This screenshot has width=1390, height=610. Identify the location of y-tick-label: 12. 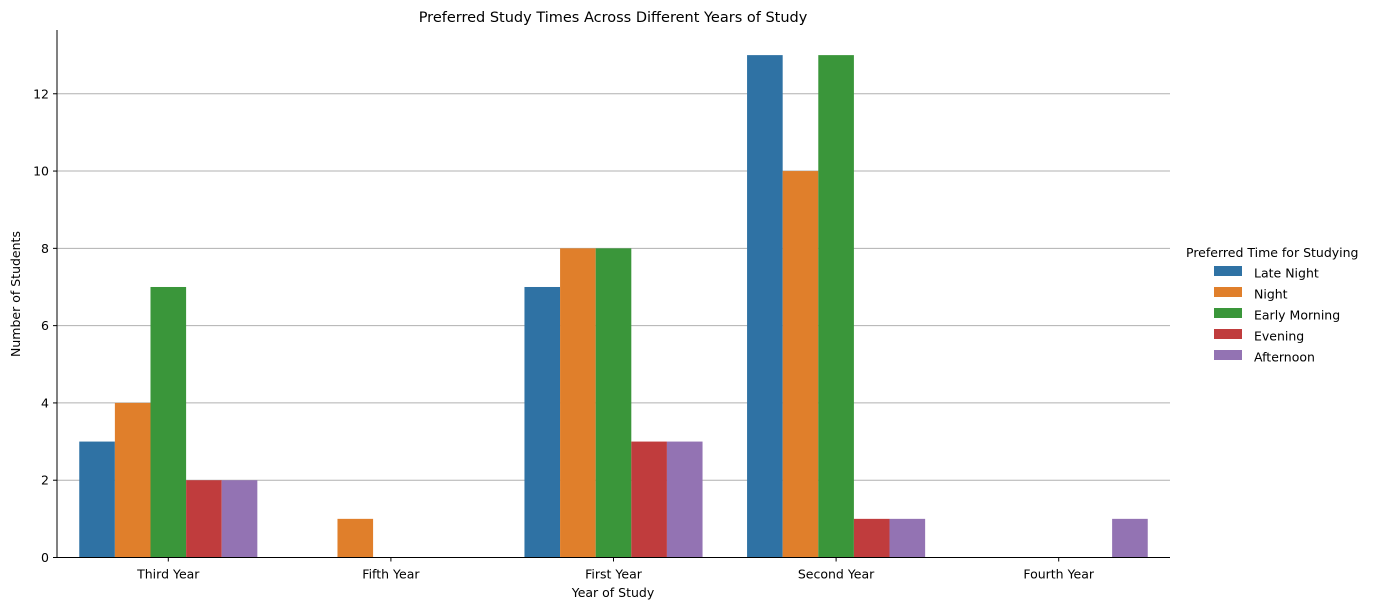
(41, 93).